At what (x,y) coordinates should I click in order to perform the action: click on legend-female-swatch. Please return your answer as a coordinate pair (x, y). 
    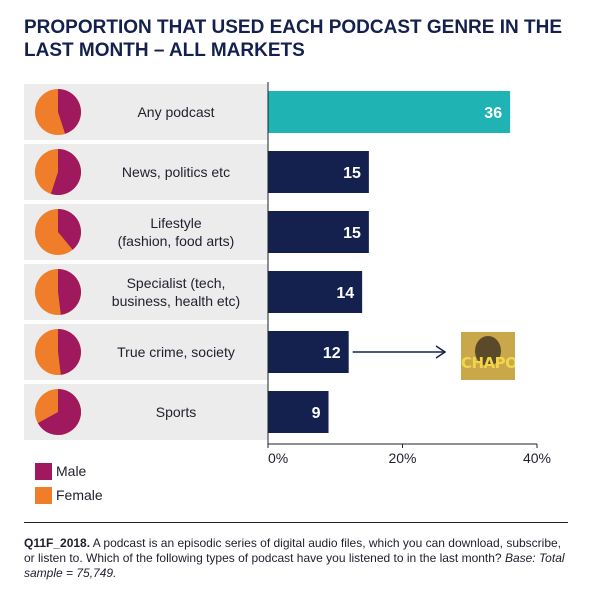
    Looking at the image, I should click on (43, 495).